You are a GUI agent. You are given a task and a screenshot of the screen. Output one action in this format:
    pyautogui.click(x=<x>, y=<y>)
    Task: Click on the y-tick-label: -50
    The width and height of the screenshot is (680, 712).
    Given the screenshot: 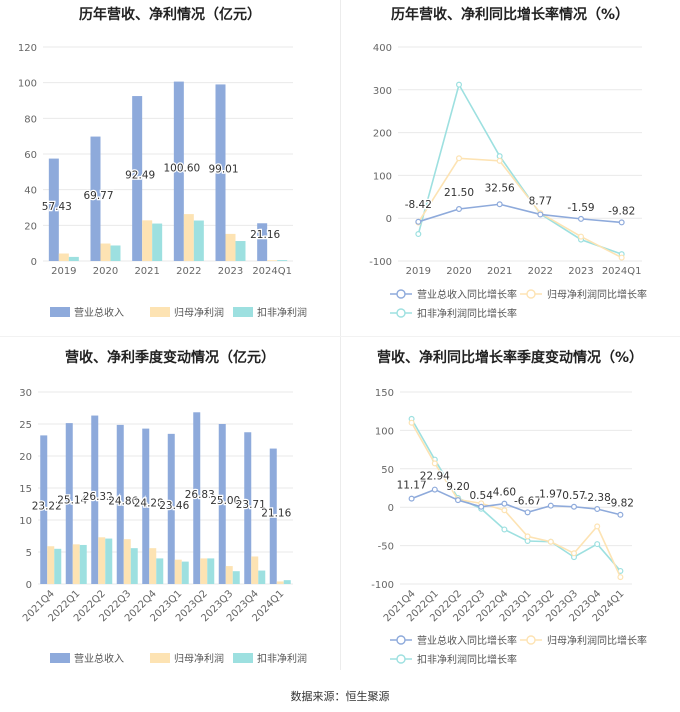 What is the action you would take?
    pyautogui.click(x=386, y=547)
    